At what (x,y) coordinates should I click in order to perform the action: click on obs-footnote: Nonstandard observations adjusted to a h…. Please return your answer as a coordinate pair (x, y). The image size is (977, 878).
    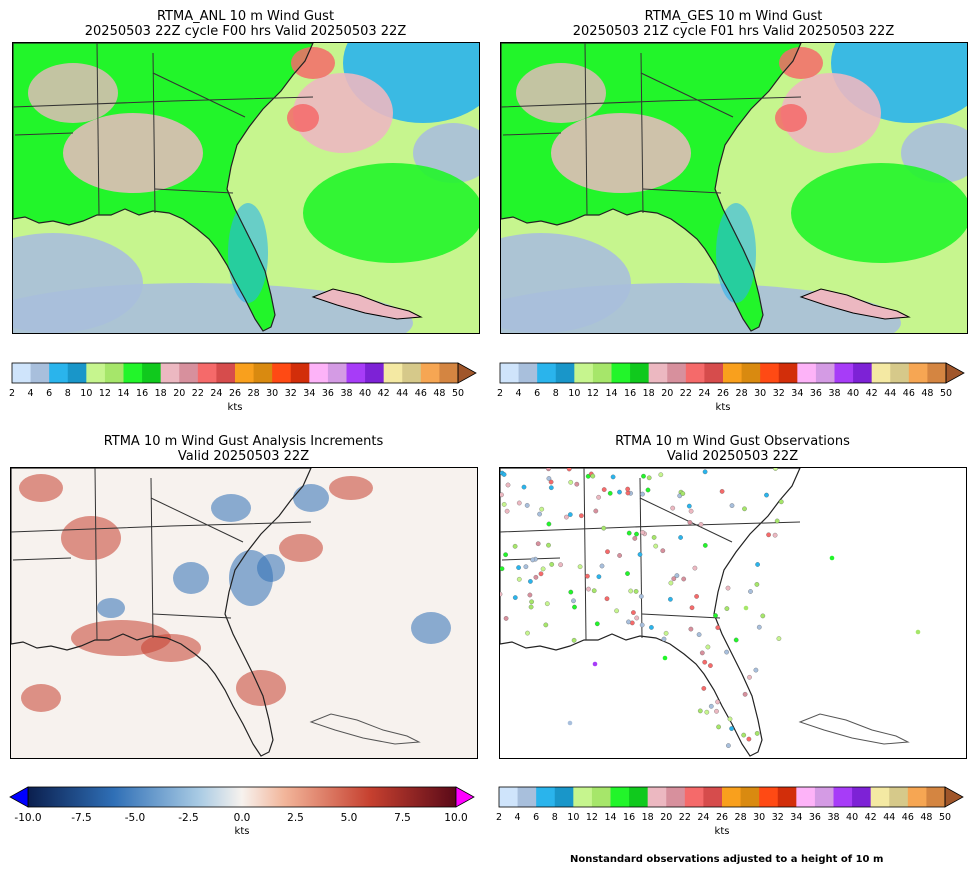
    Looking at the image, I should click on (727, 859).